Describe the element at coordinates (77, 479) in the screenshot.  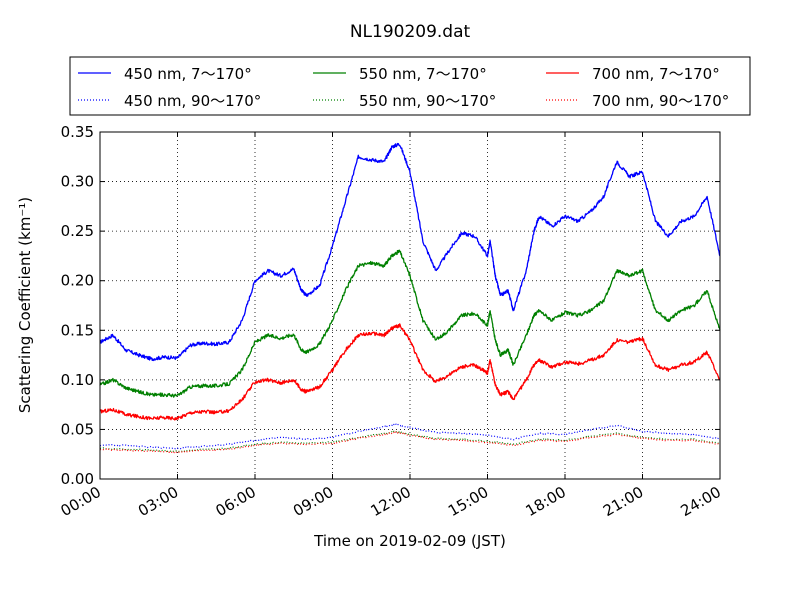
I see `y-tick-label: 0.00` at that location.